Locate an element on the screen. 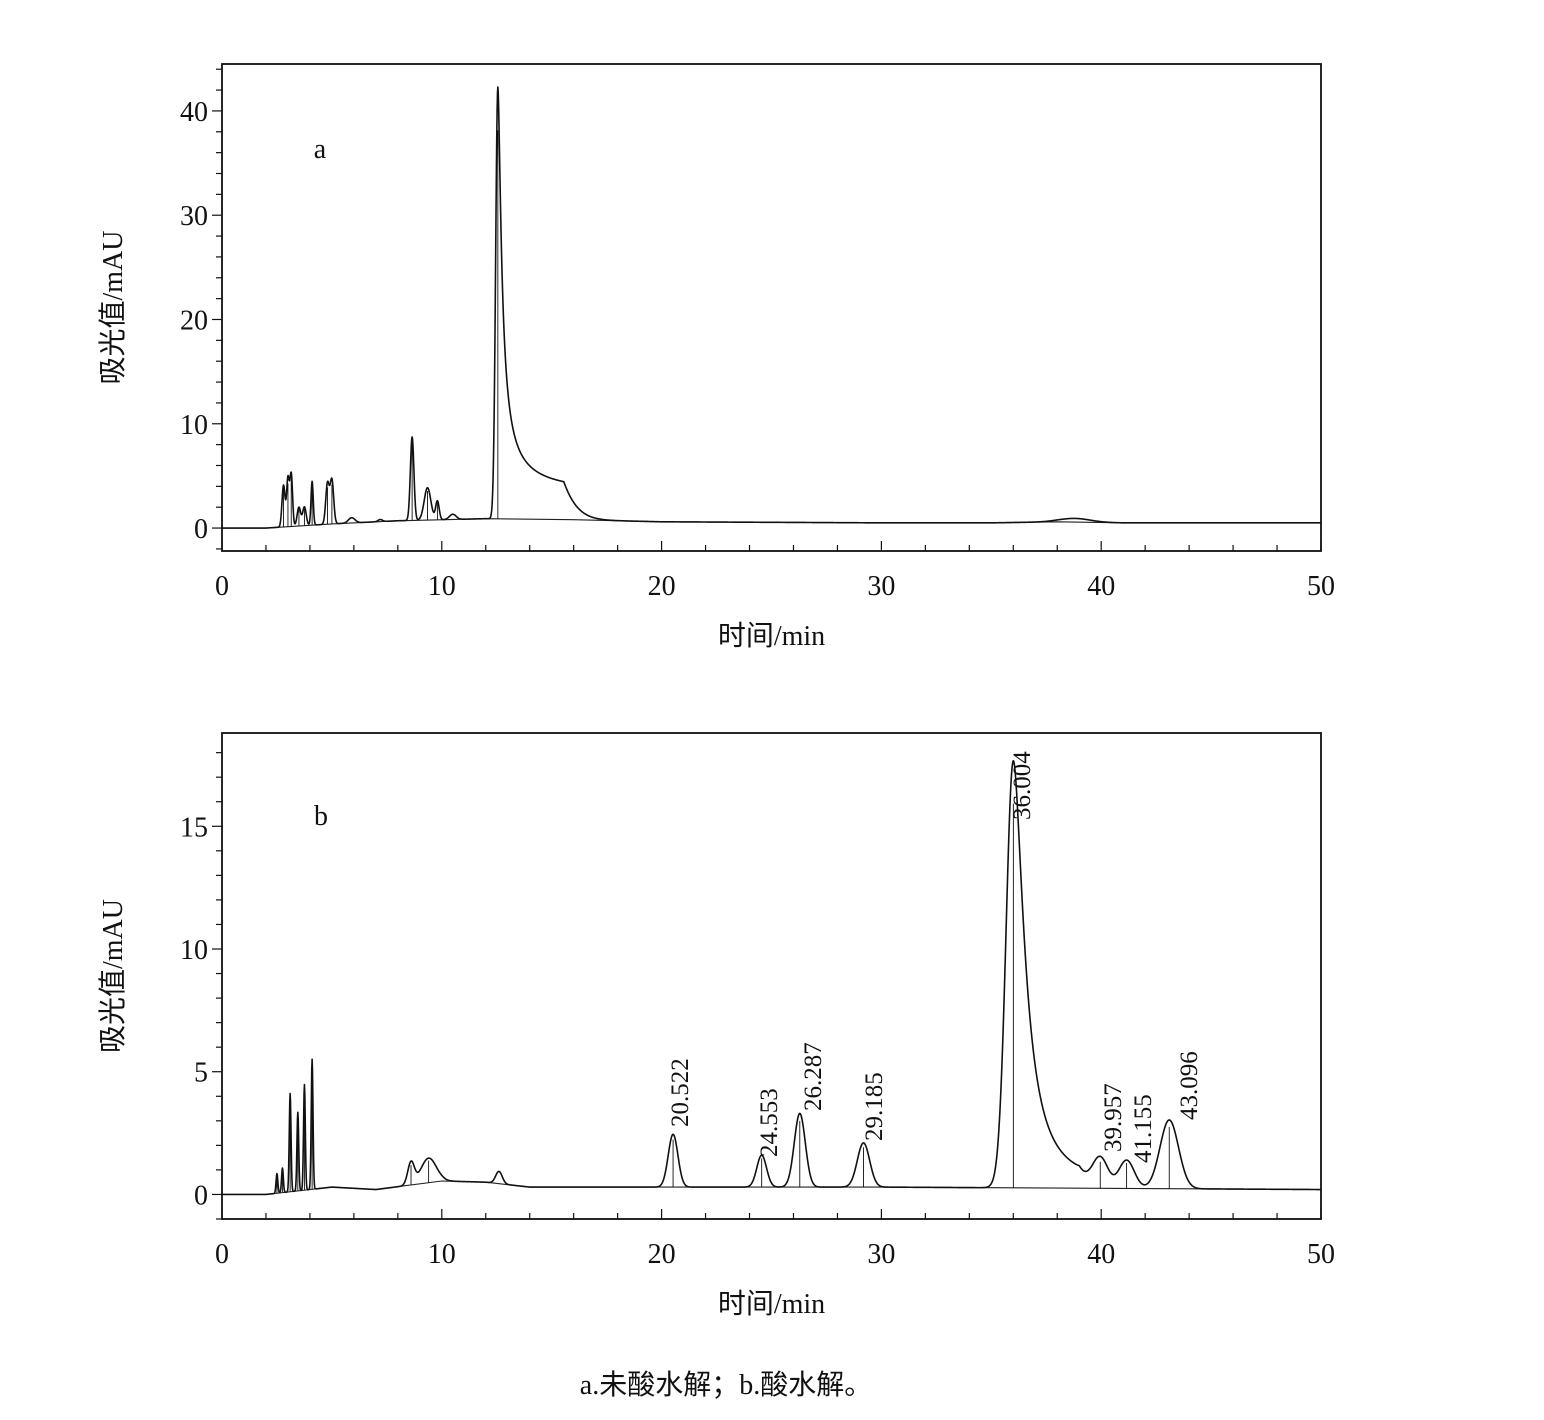 The width and height of the screenshot is (1544, 1420). y-tick-label: 15 is located at coordinates (194, 827).